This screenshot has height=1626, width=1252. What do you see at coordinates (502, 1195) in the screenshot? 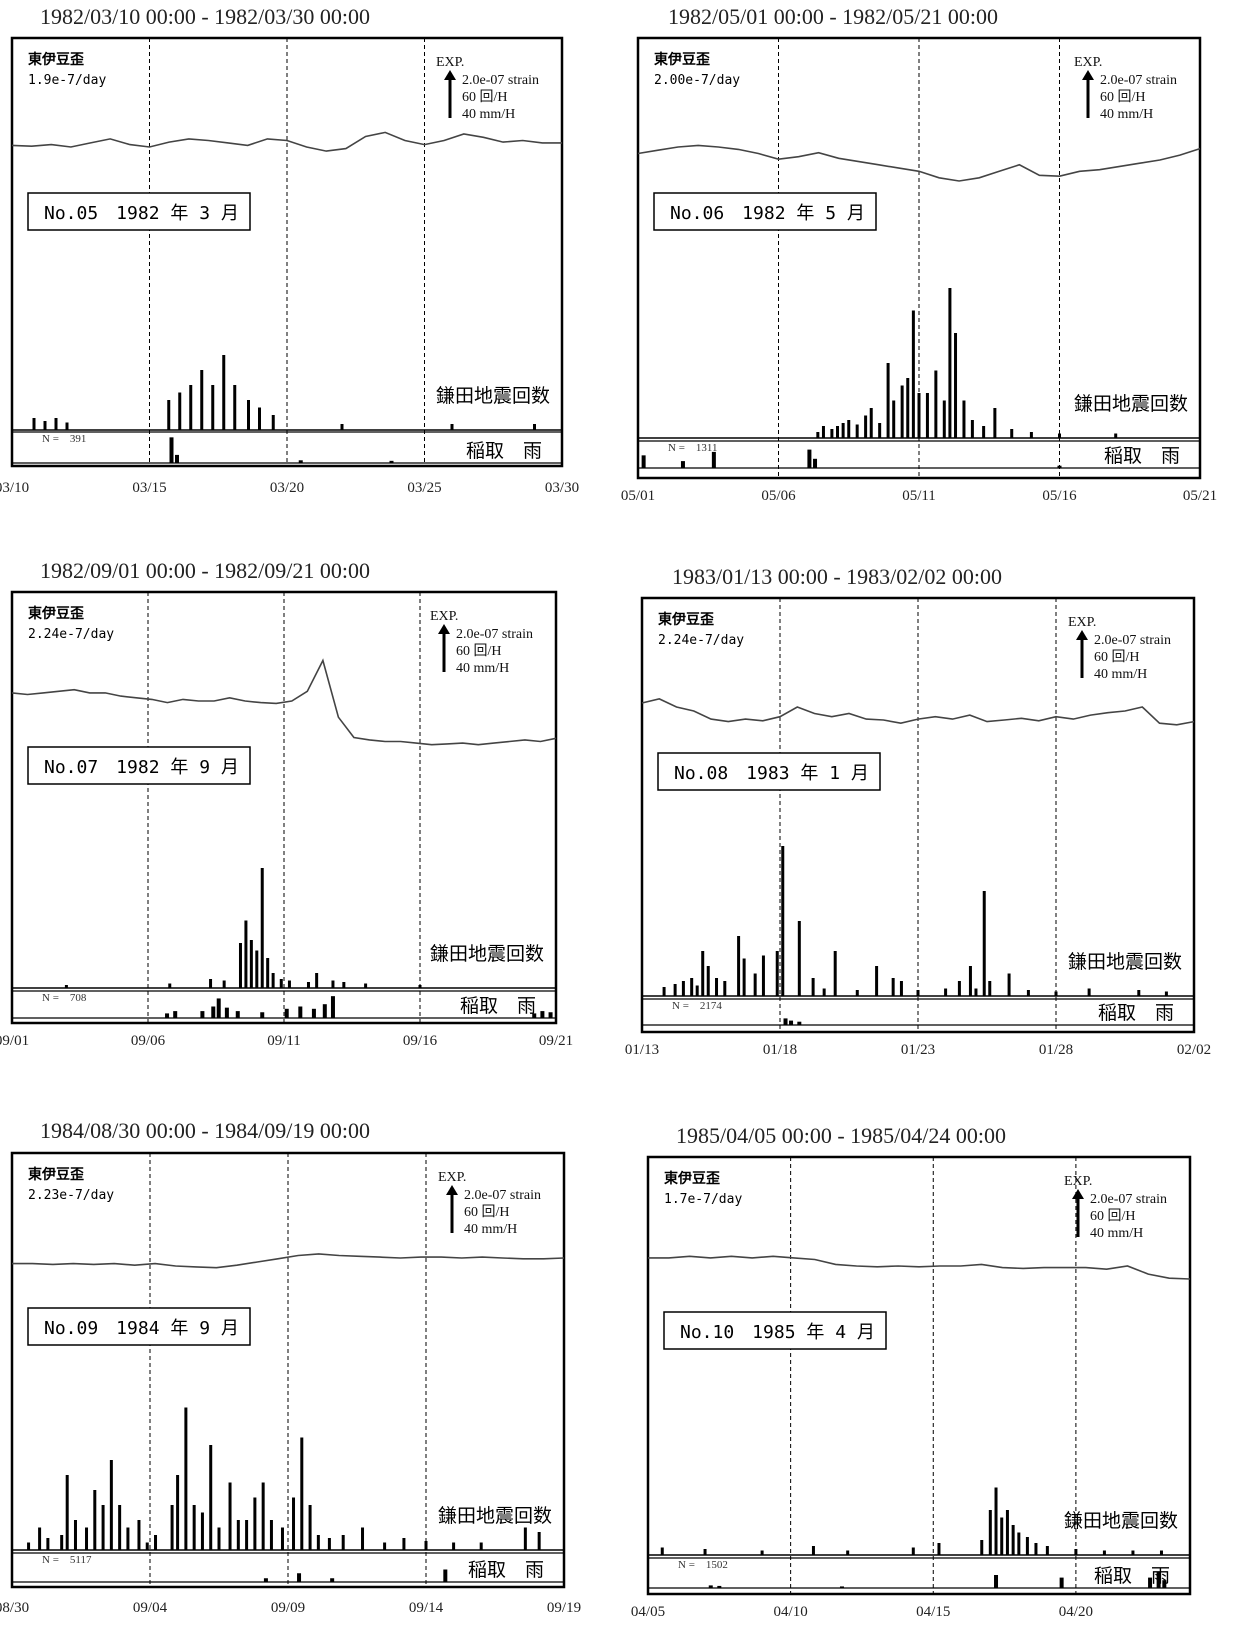
I see `scale-strain: 2.0e-07 strain` at bounding box center [502, 1195].